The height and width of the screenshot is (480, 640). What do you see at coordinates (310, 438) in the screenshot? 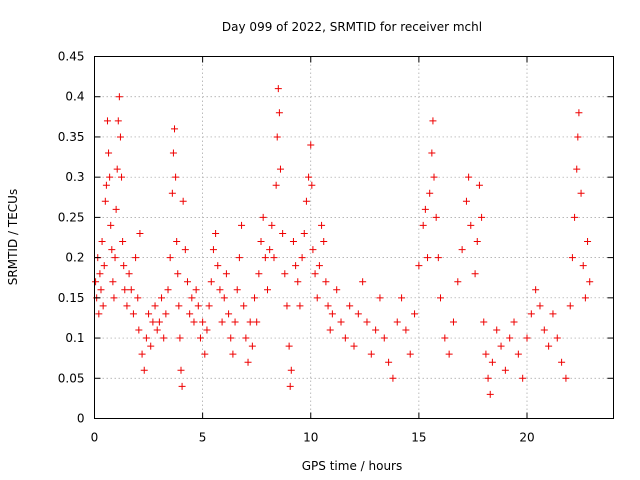
I see `x-tick-label: 10` at bounding box center [310, 438].